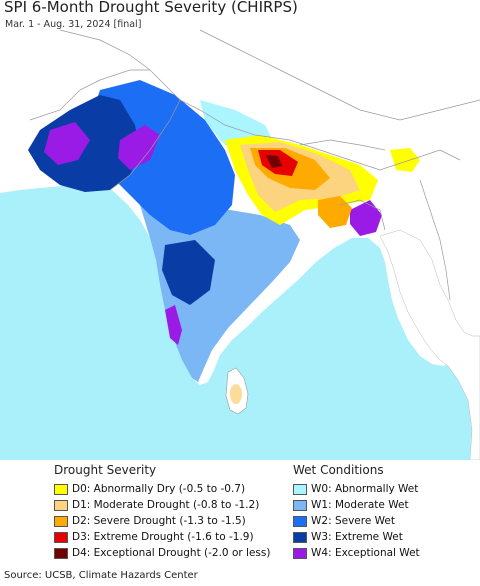 The image size is (480, 586). Describe the element at coordinates (300, 489) in the screenshot. I see `w0-swatch` at that location.